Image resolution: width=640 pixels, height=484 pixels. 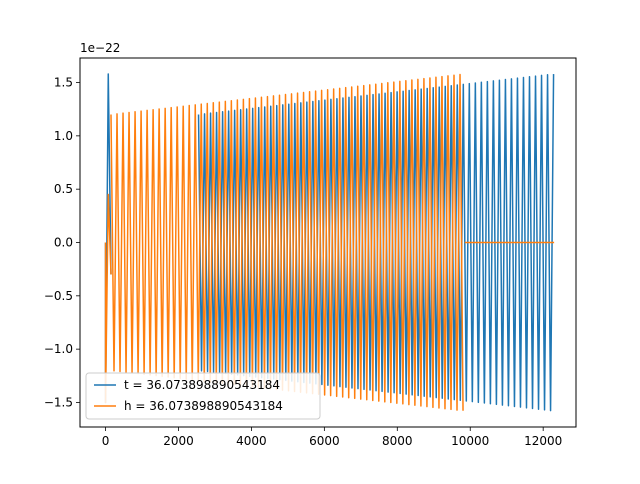 I want to click on legend-label: t = 36.073898890543184, so click(x=202, y=385).